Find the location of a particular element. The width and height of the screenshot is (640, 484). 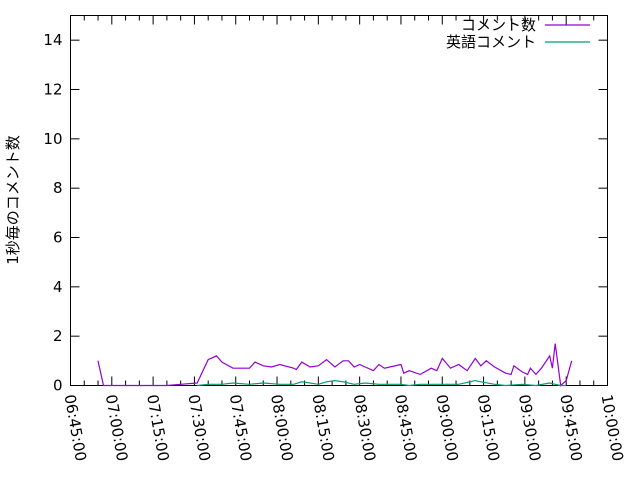

x-tick-label: 08:15:00 is located at coordinates (322, 427).